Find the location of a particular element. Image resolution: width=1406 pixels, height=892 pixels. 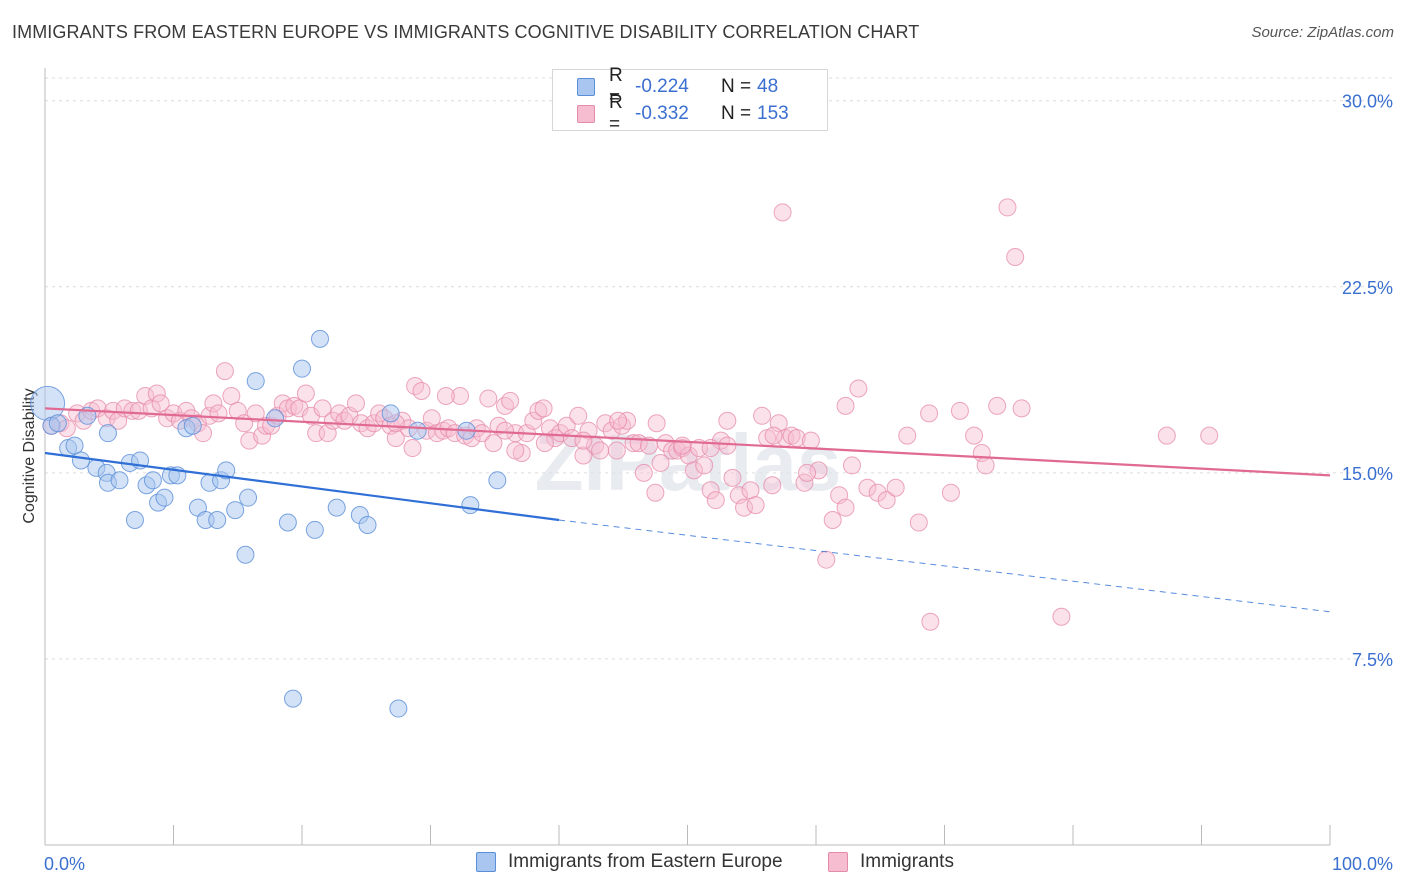

x-tick-label: 100.0% is located at coordinates (1362, 864).